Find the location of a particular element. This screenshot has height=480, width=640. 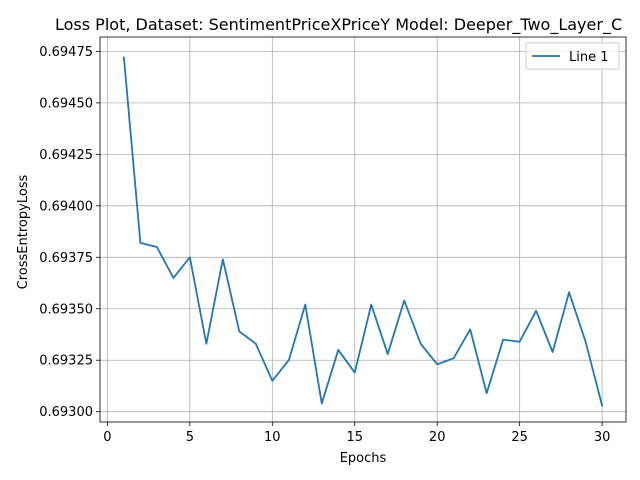

y-axis-title: CrossEntropyLoss is located at coordinates (23, 231).